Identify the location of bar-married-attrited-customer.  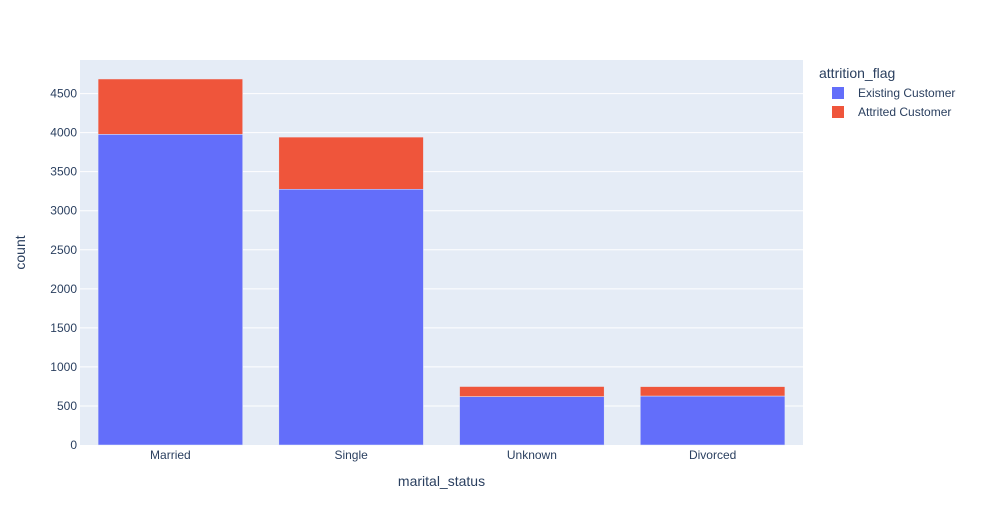
(170, 106).